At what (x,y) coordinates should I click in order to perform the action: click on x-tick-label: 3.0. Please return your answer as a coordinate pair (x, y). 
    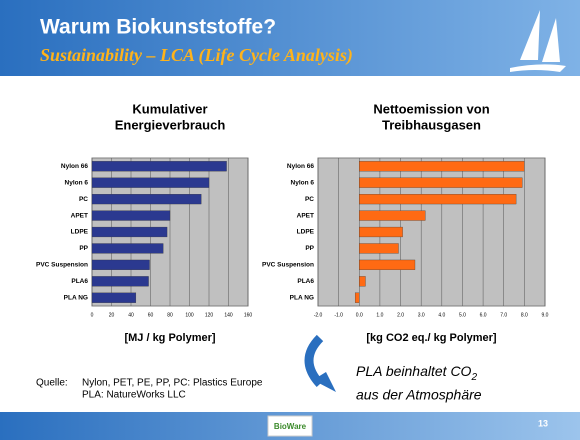
    Looking at the image, I should click on (421, 315).